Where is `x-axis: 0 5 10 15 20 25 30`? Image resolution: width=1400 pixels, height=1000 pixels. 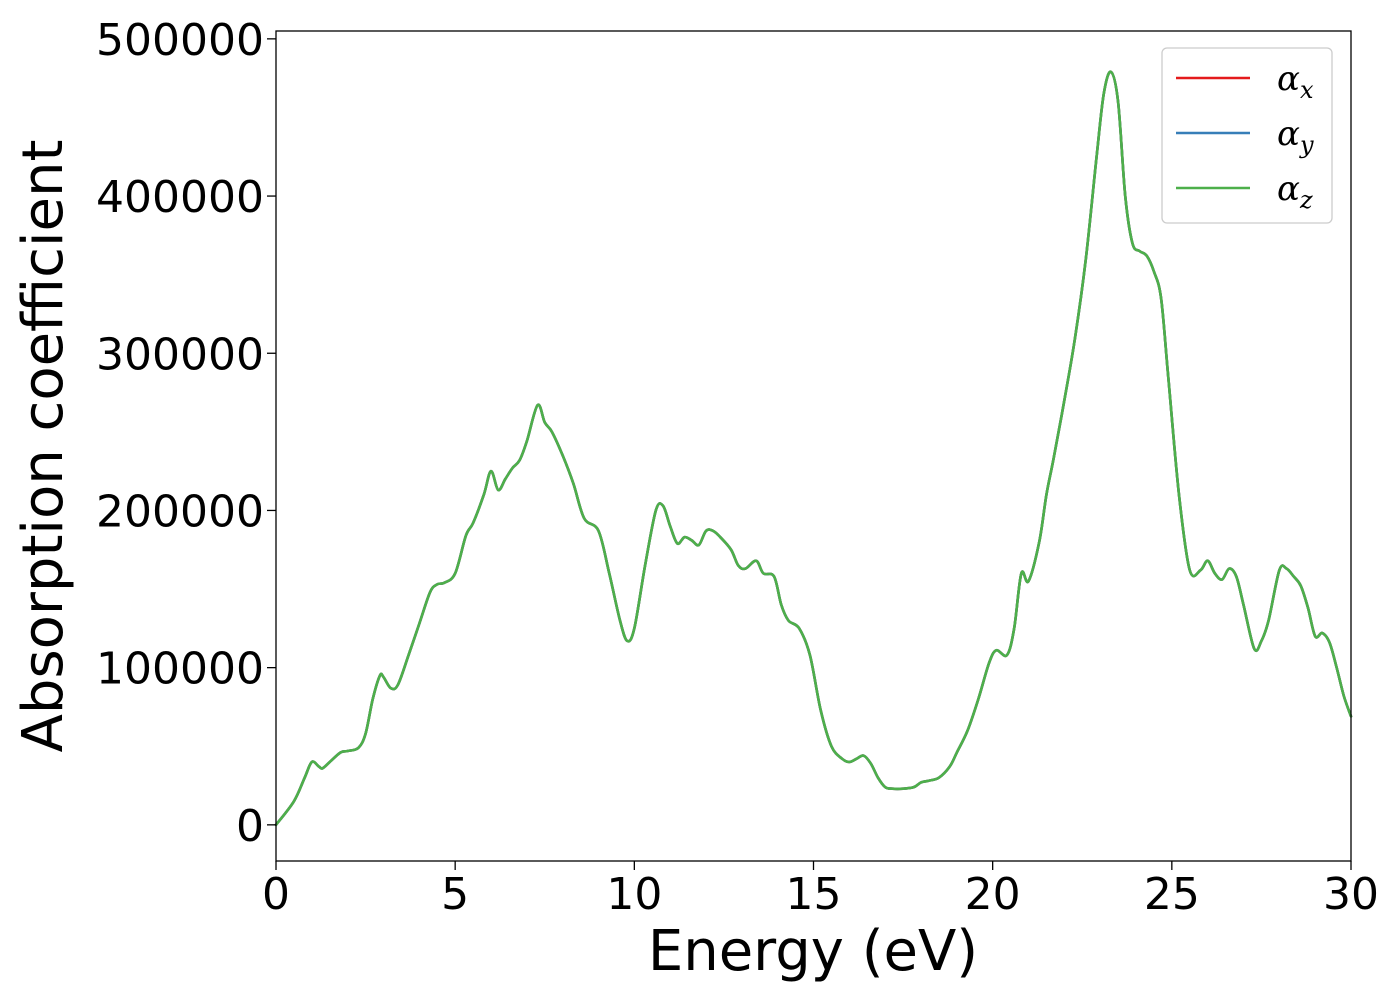
x-axis: 0 5 10 15 20 25 30 is located at coordinates (820, 890).